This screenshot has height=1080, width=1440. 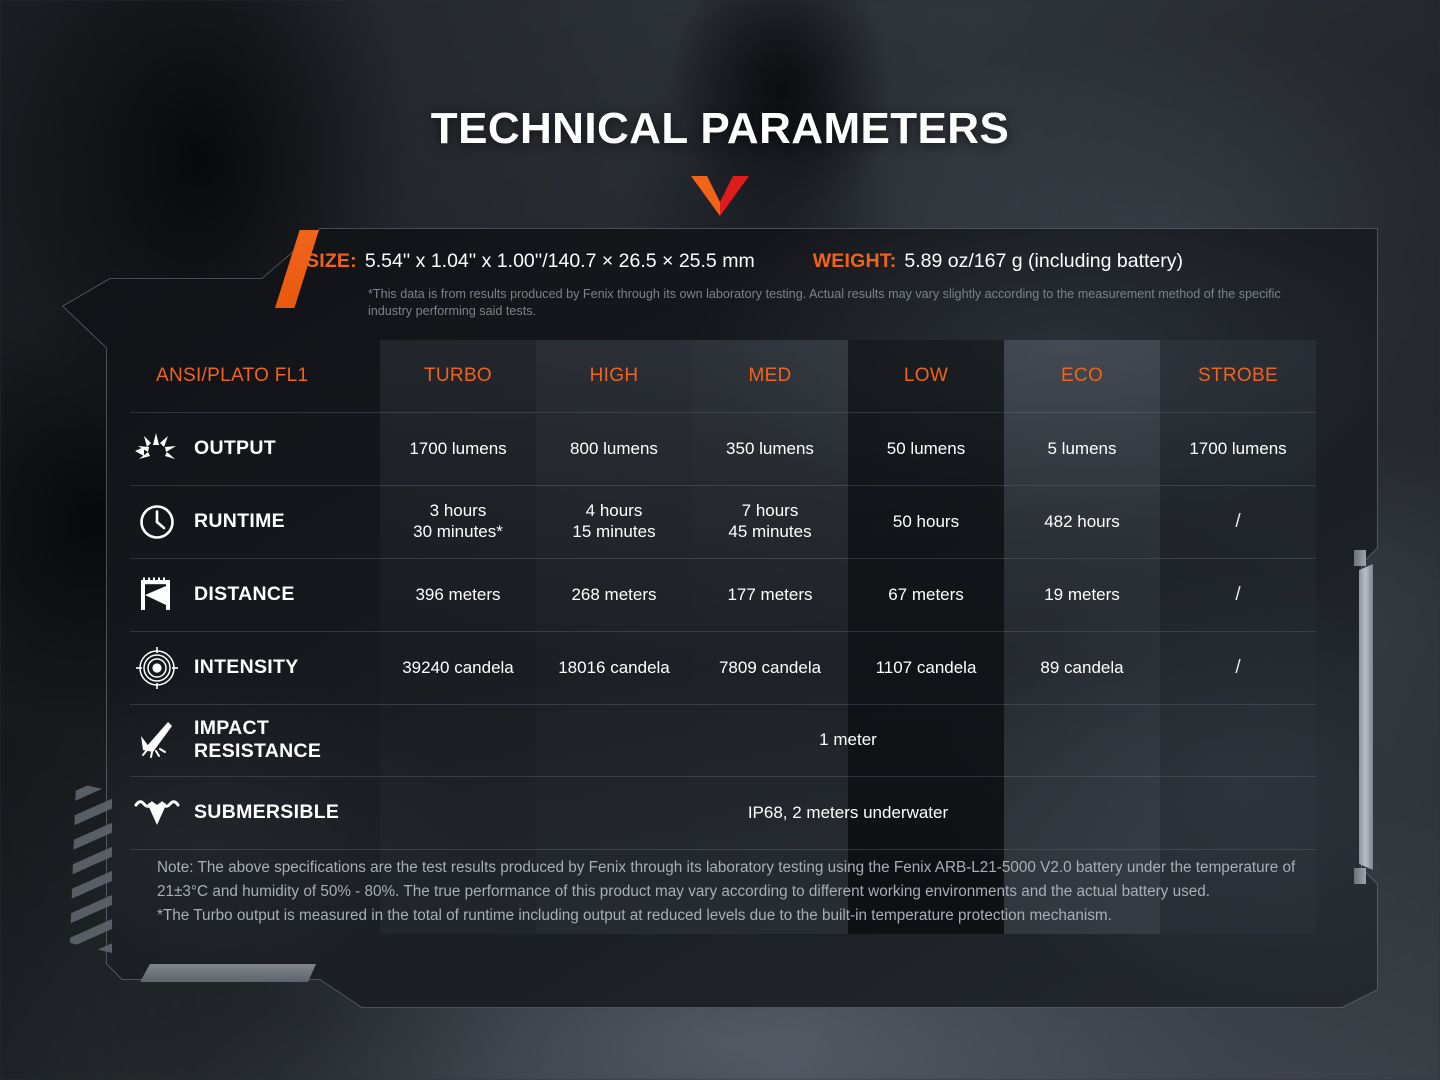 I want to click on cell-intensity-med: 7809 candela, so click(x=770, y=668).